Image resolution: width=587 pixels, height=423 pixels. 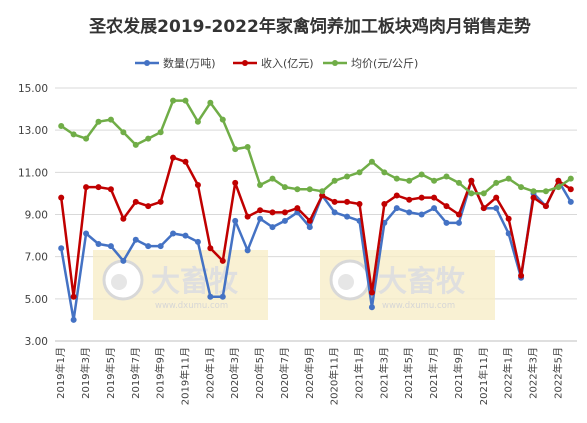 I want to click on x-tick-label: 2021年11月, so click(x=483, y=376).